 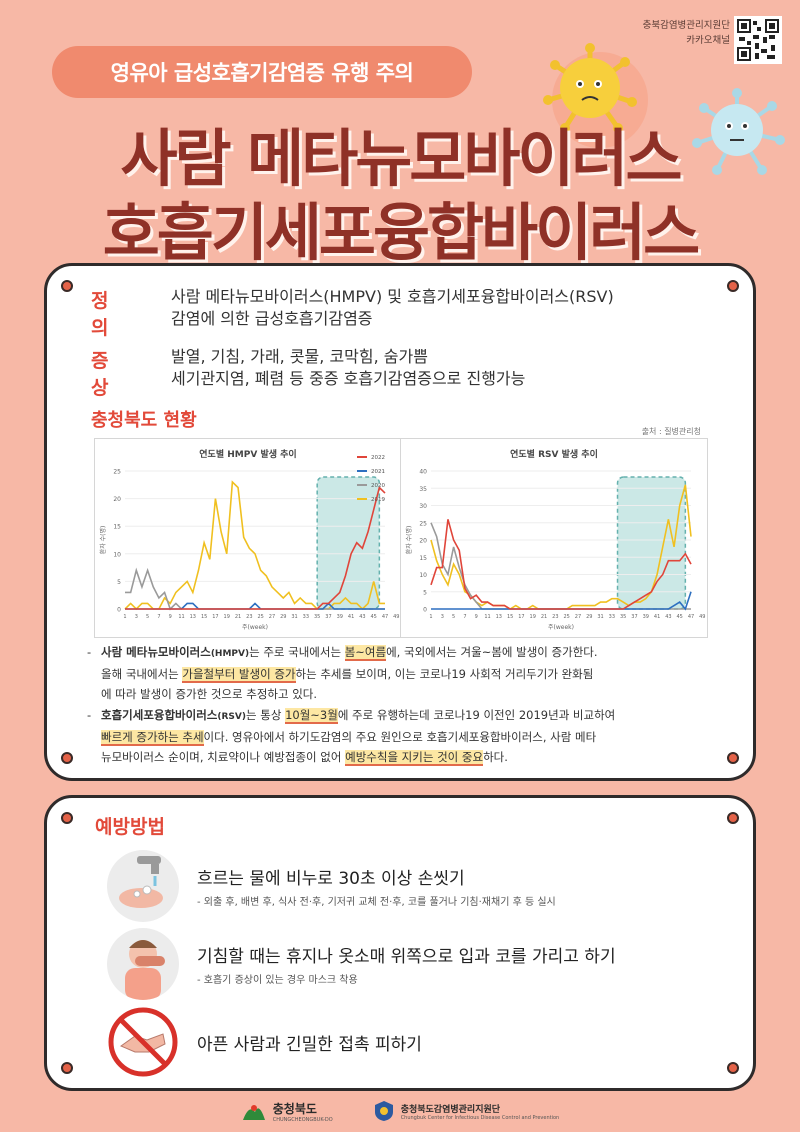 What do you see at coordinates (152, 738) in the screenshot?
I see `note-highlight: 빠르게 증가하는 추세` at bounding box center [152, 738].